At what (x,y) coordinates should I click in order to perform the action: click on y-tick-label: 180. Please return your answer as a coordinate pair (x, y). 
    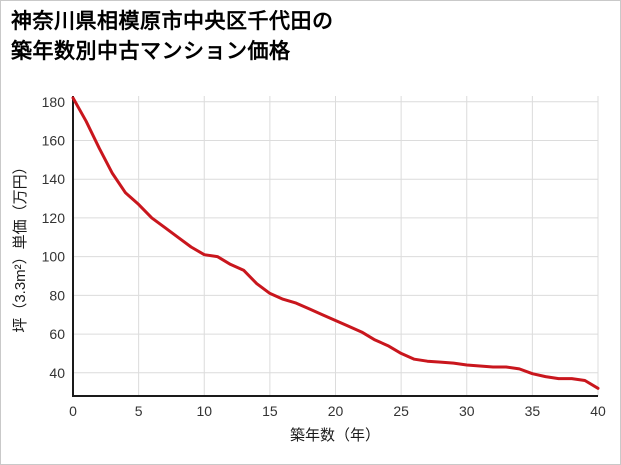
    Looking at the image, I should click on (54, 102).